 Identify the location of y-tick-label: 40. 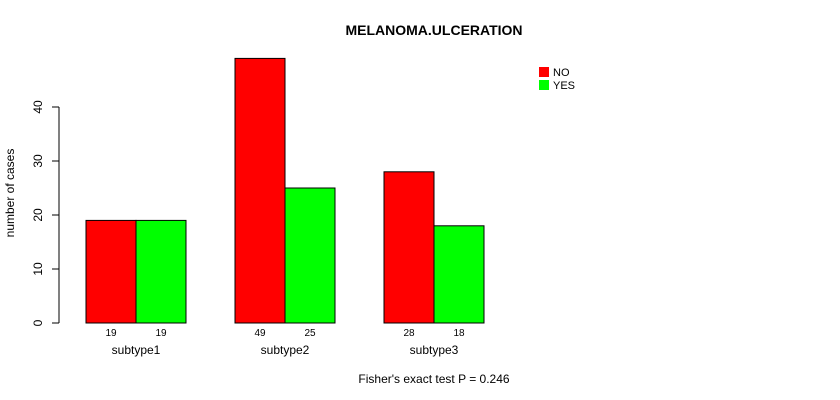
(38, 107).